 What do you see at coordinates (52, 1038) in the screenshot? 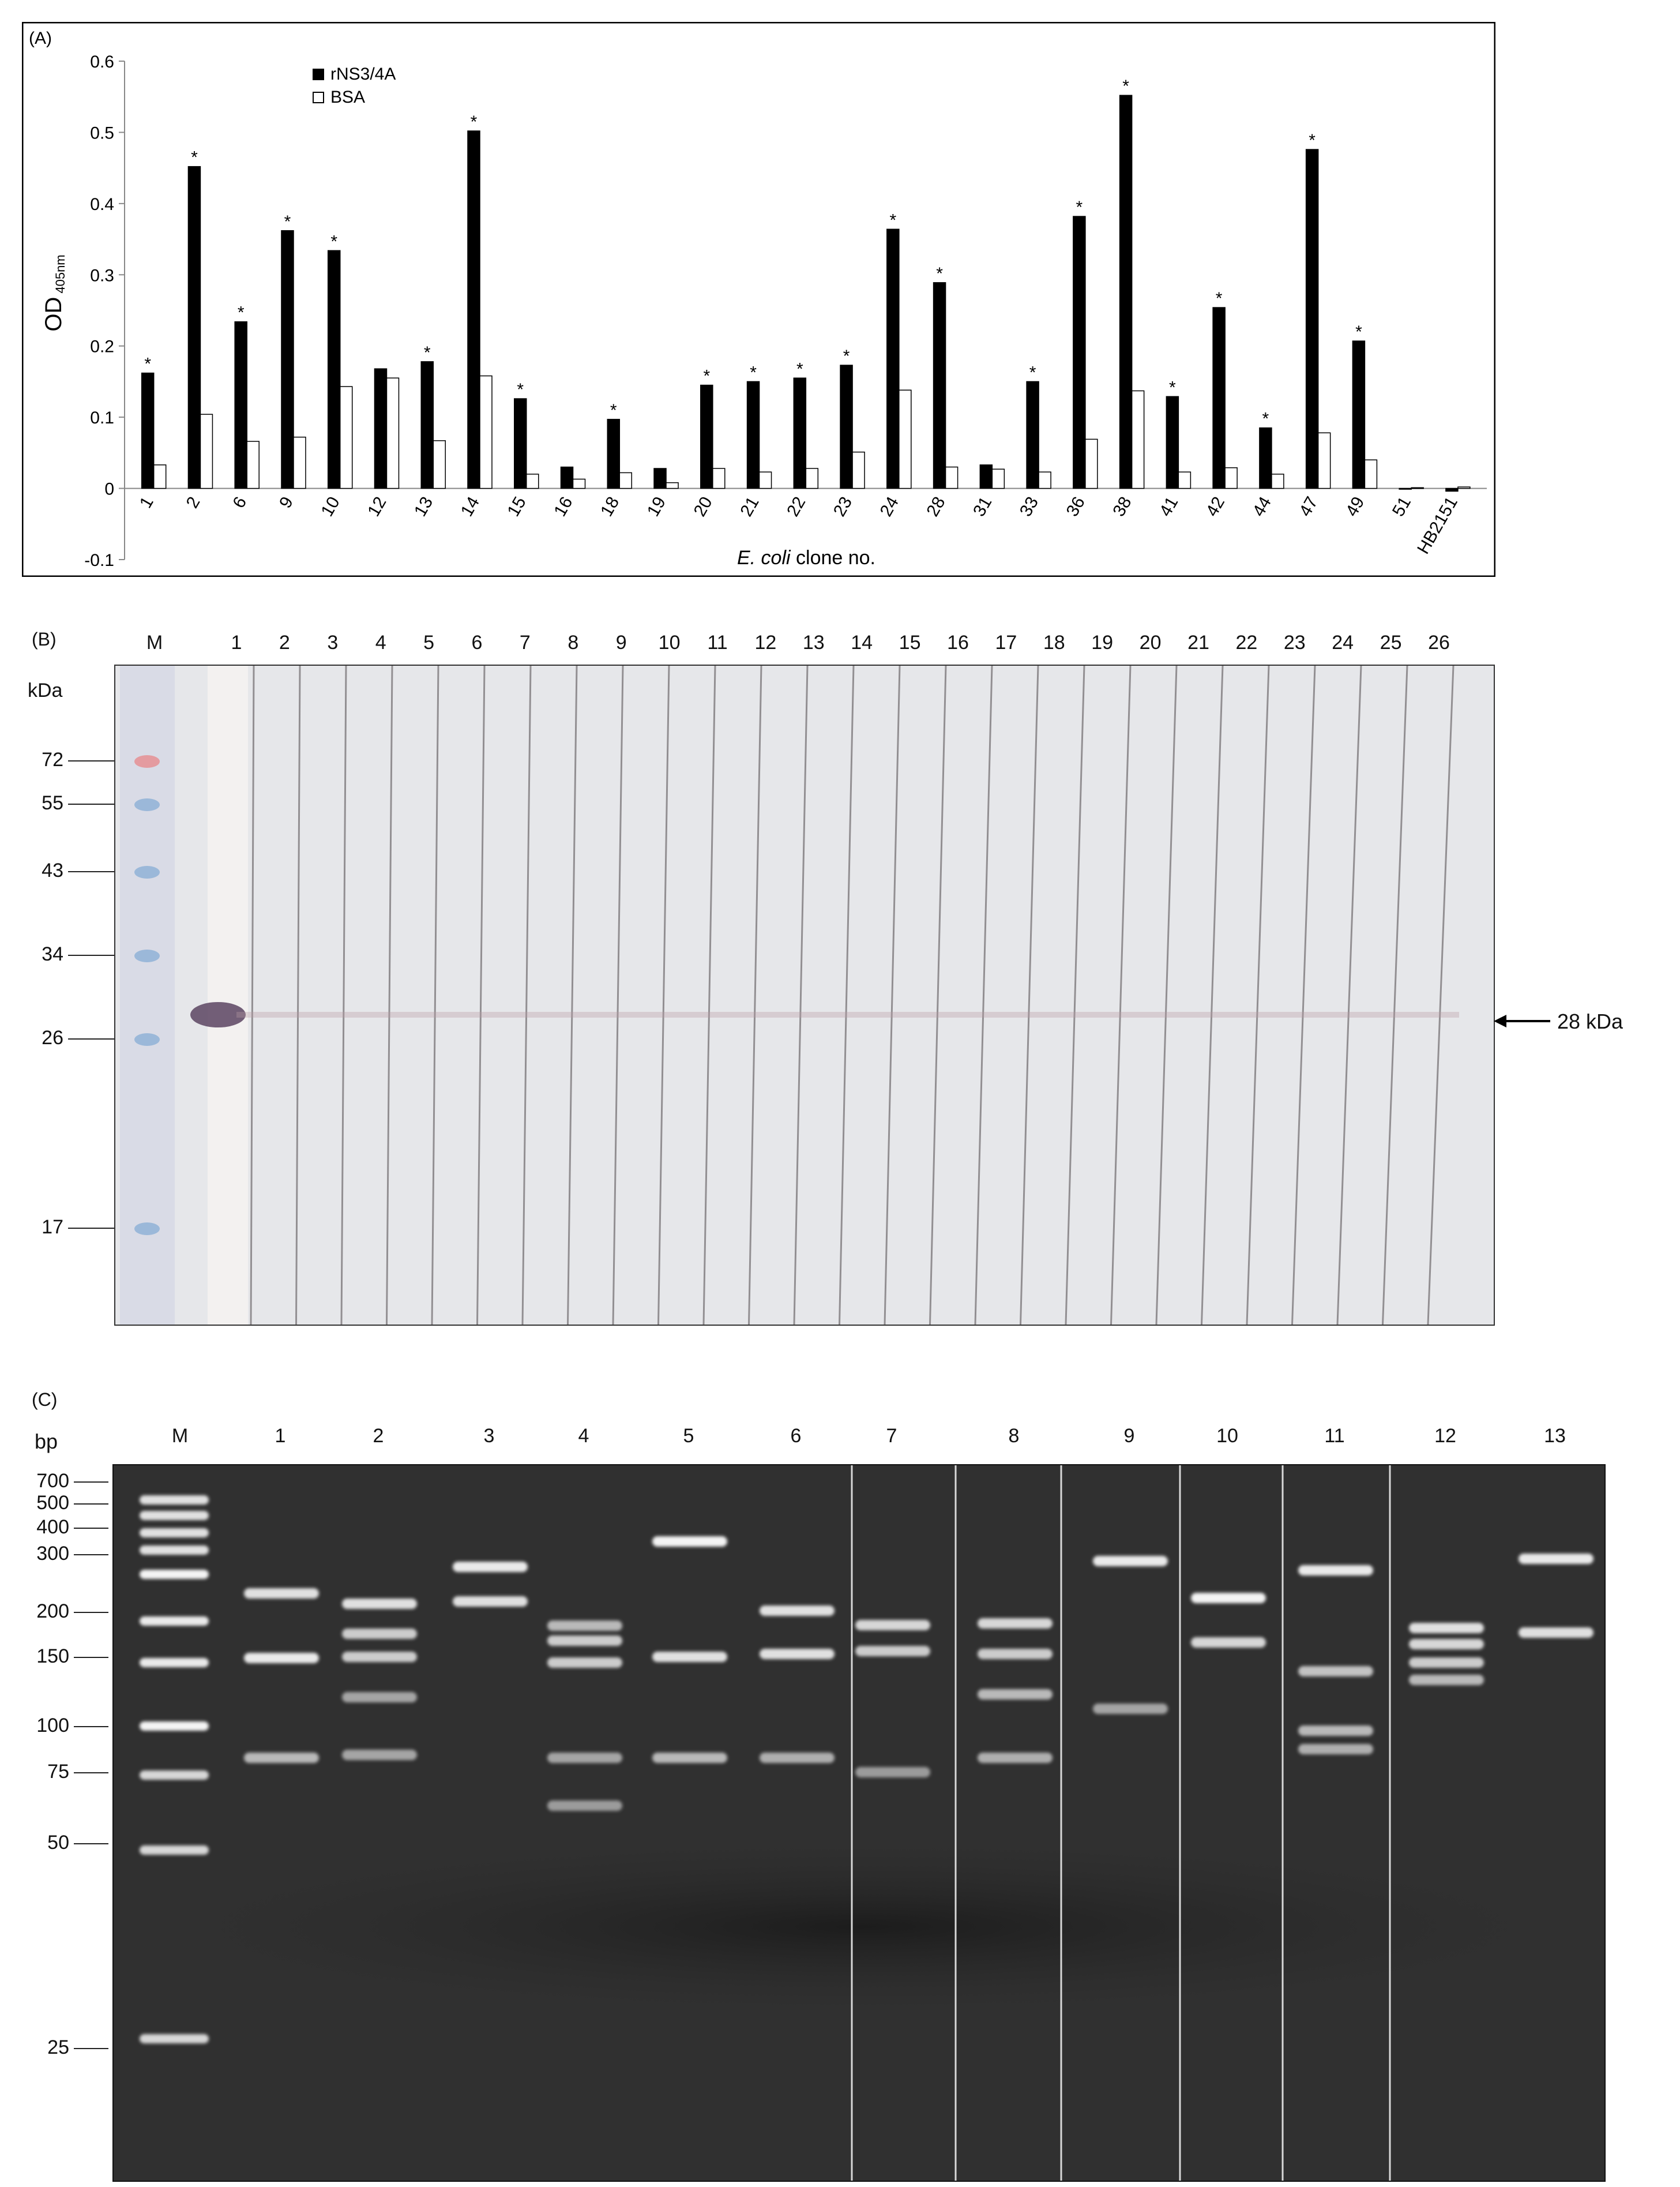
I see `mw-marker-label: 26` at bounding box center [52, 1038].